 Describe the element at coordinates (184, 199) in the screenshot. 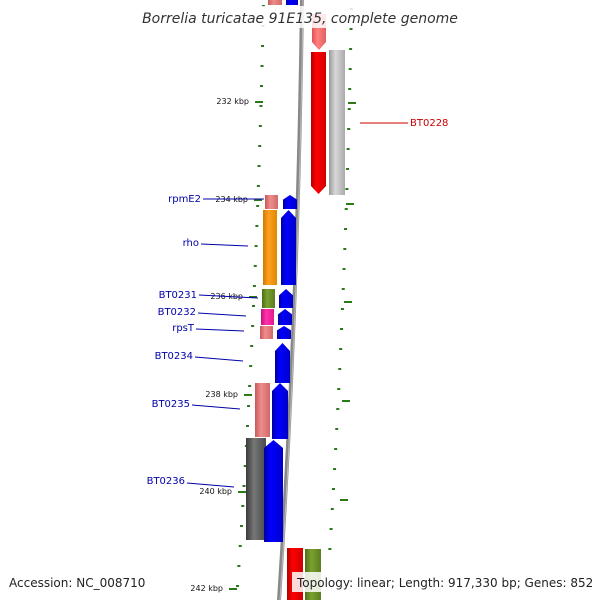

I see `gene-label-rpmE2: rpmE2` at that location.